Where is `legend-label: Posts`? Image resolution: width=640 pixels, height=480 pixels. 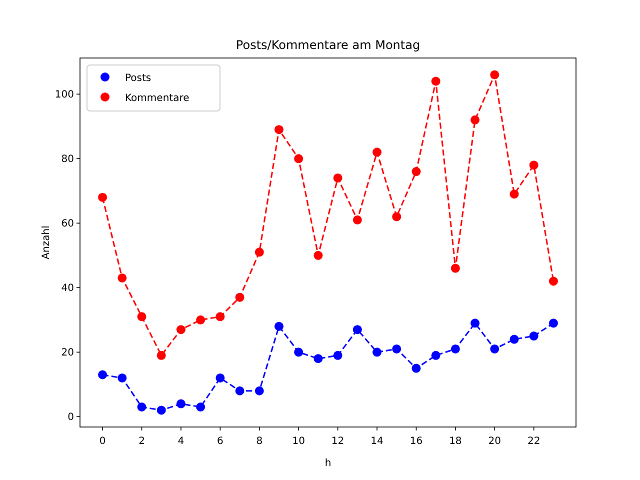
legend-label: Posts is located at coordinates (138, 78).